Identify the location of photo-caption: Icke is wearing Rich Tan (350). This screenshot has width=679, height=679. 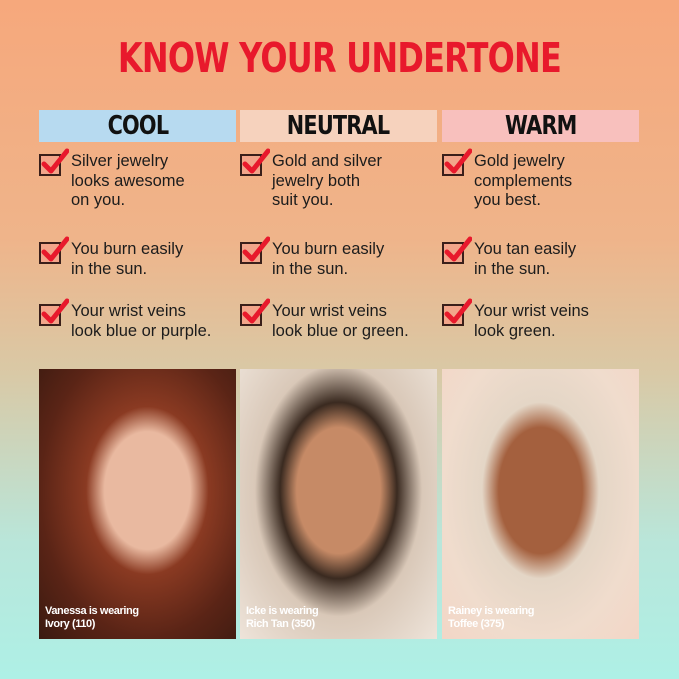
(282, 617).